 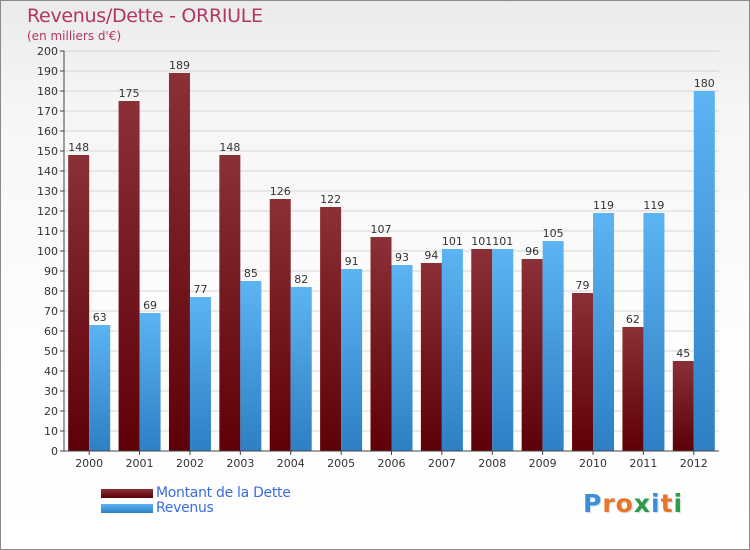 I want to click on y-tick-label: 150, so click(x=47, y=151).